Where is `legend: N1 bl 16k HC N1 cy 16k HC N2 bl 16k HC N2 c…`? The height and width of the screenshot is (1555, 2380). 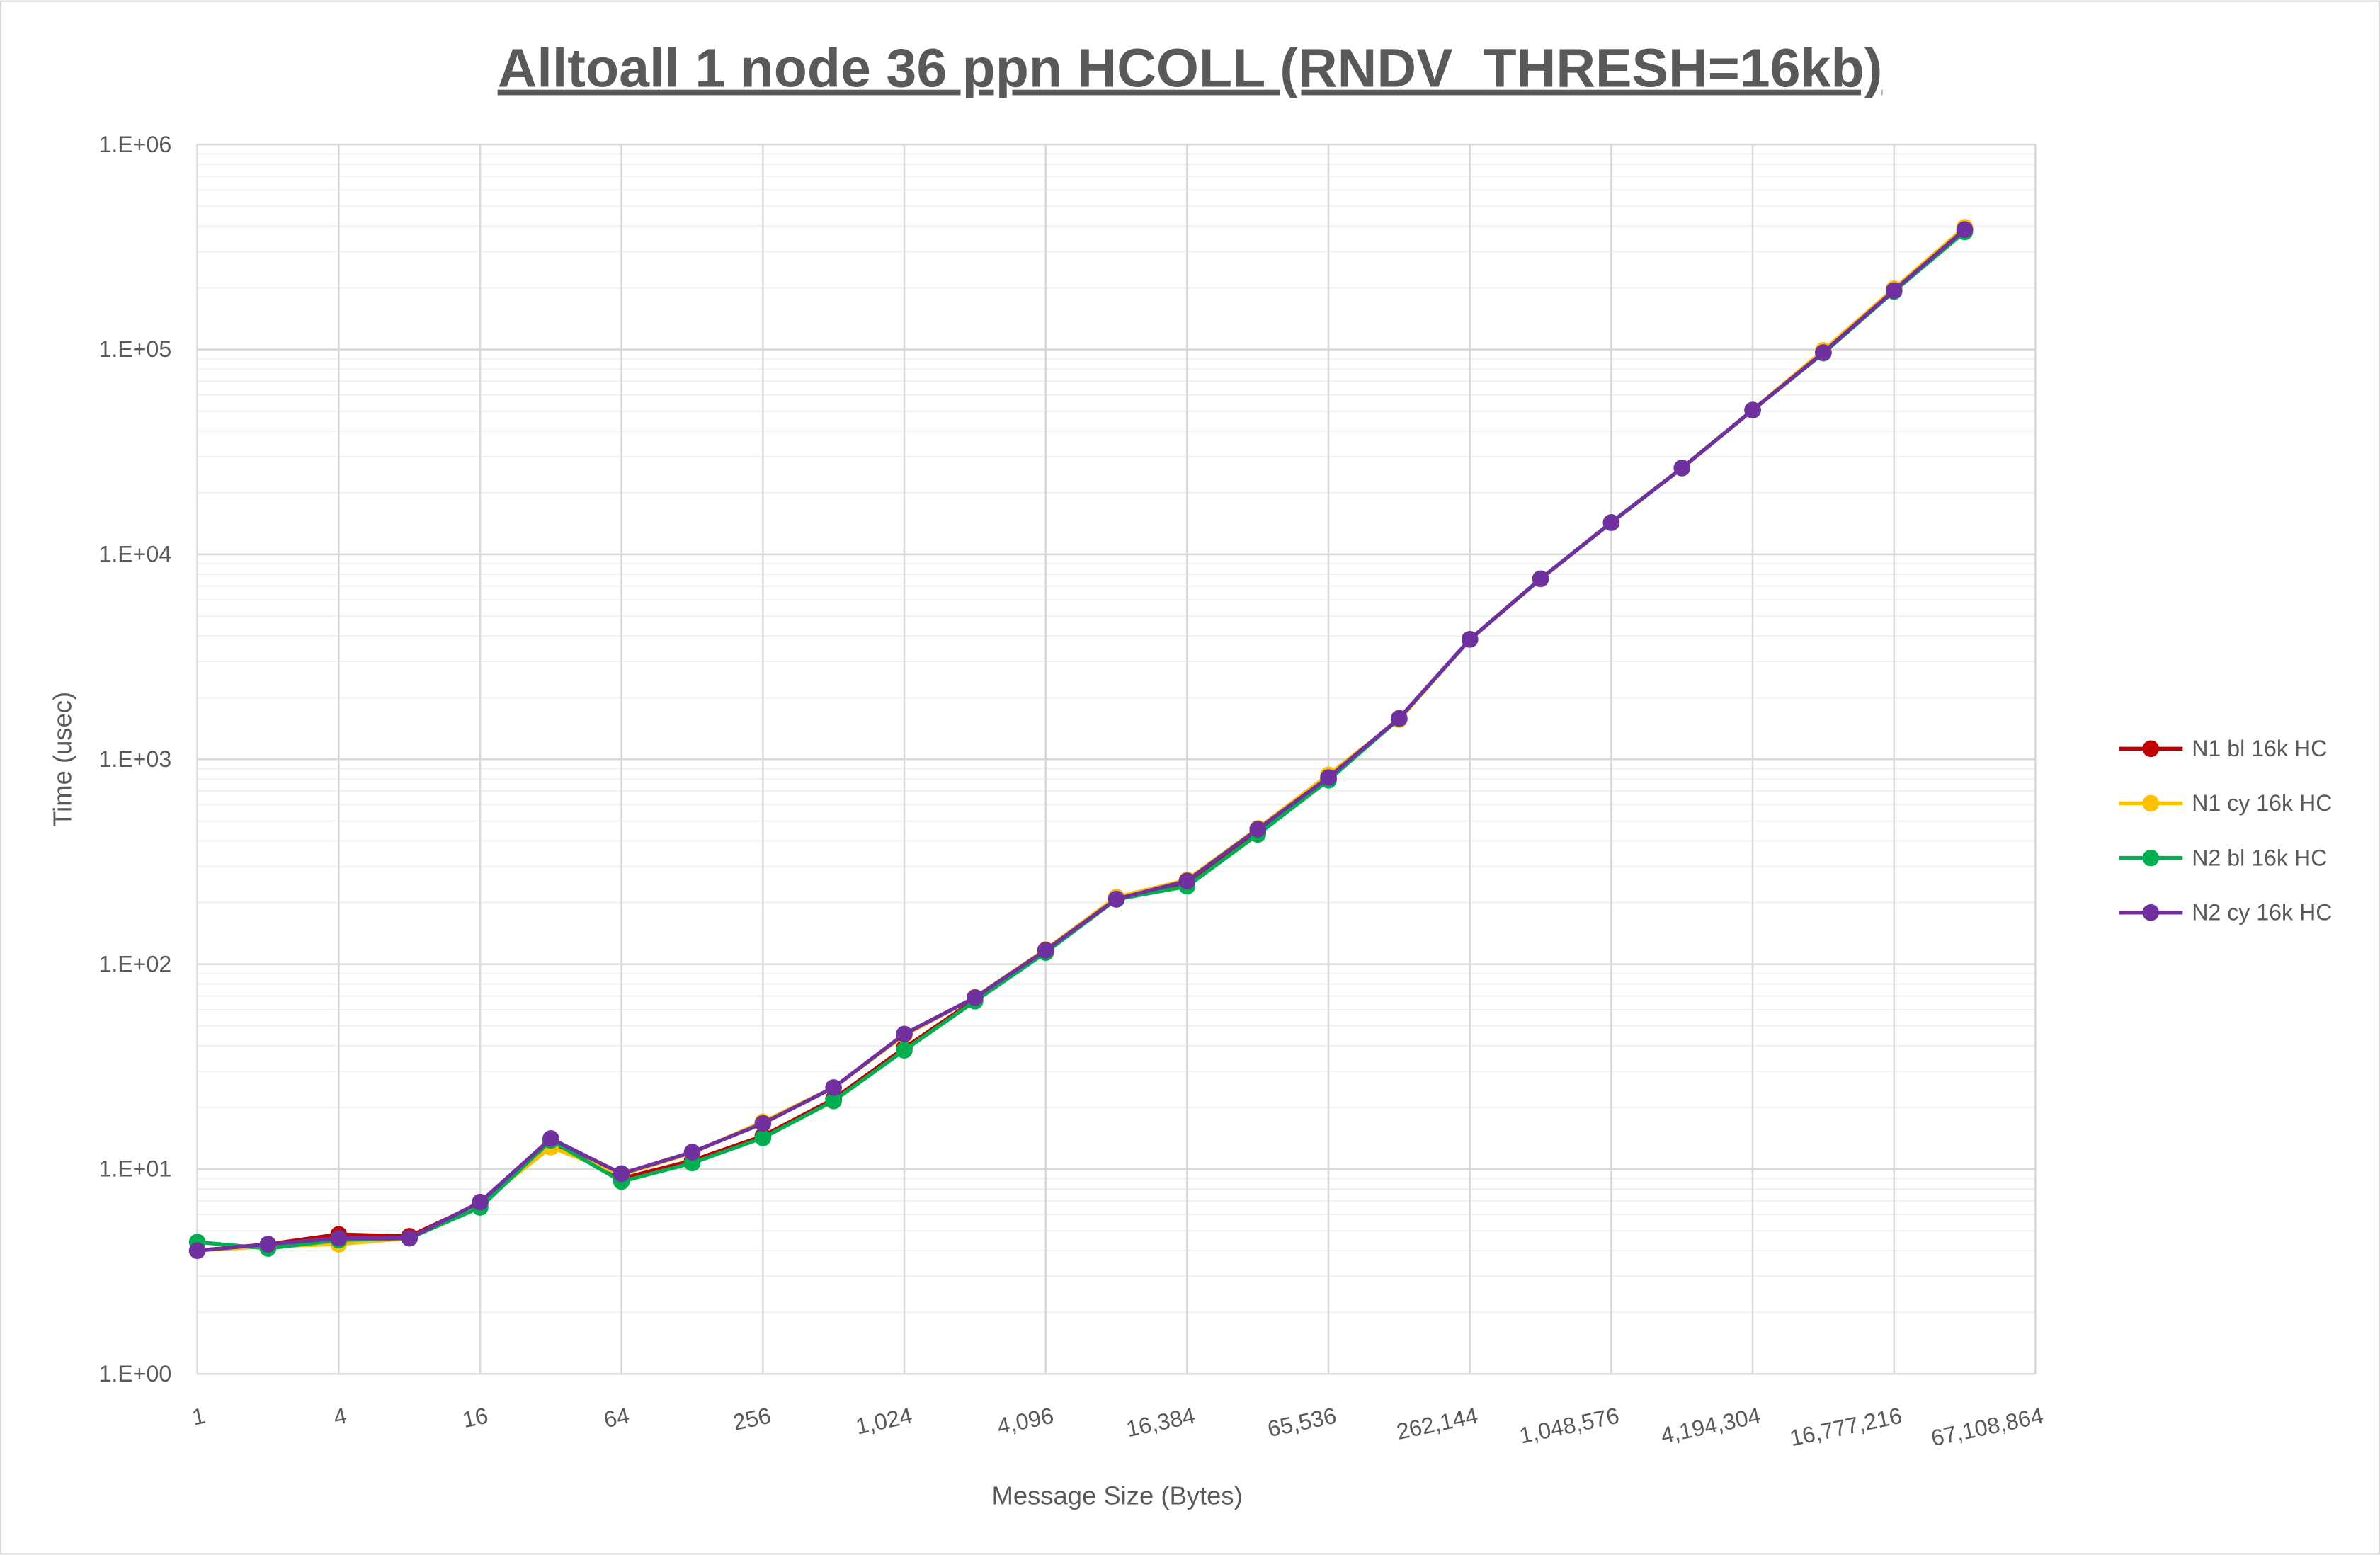 legend: N1 bl 16k HC N1 cy 16k HC N2 bl 16k HC N2 c… is located at coordinates (2225, 830).